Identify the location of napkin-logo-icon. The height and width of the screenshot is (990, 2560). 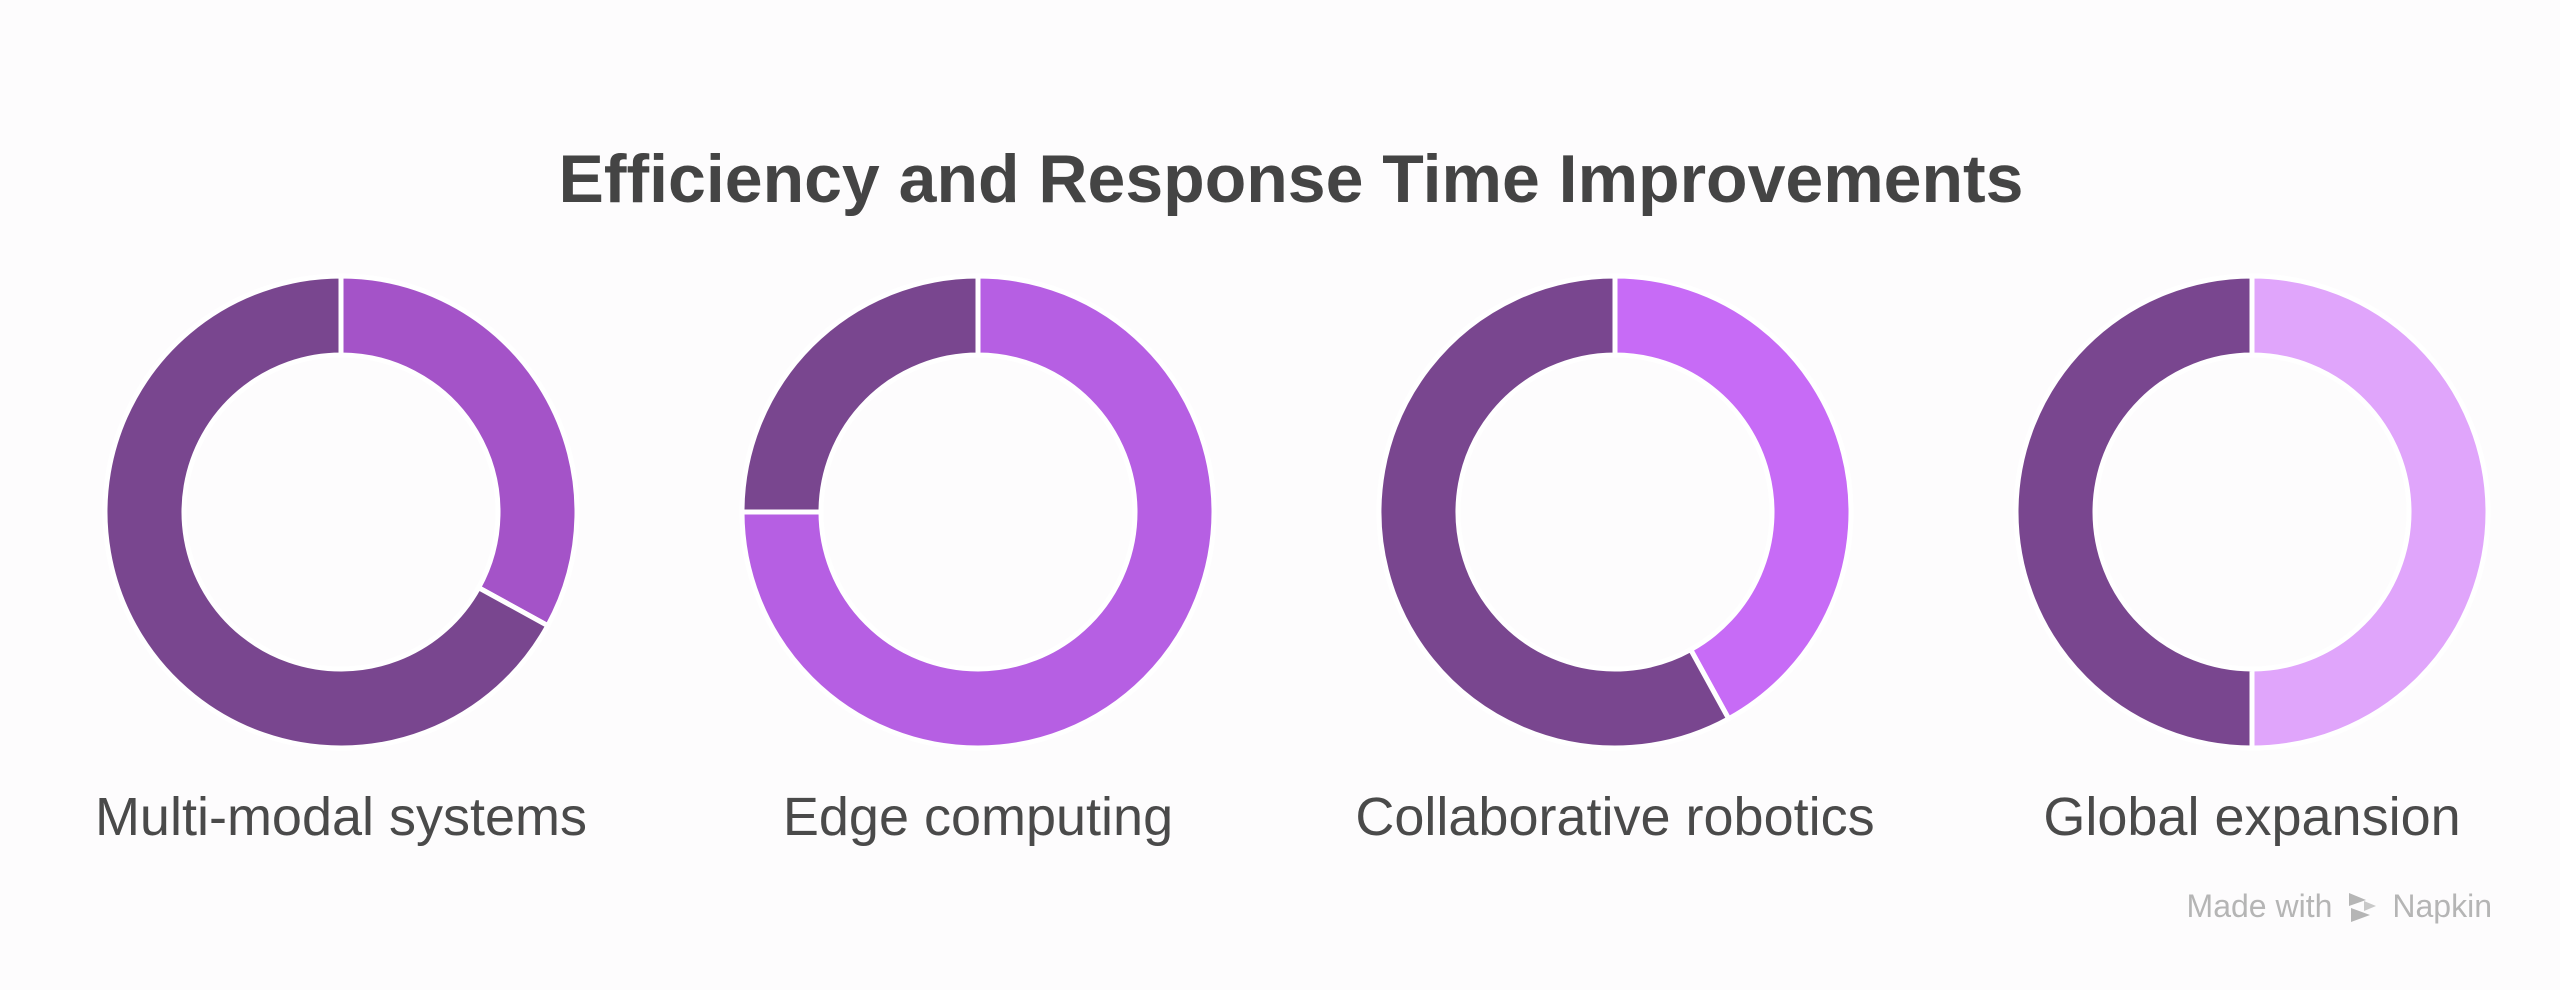
(2363, 907).